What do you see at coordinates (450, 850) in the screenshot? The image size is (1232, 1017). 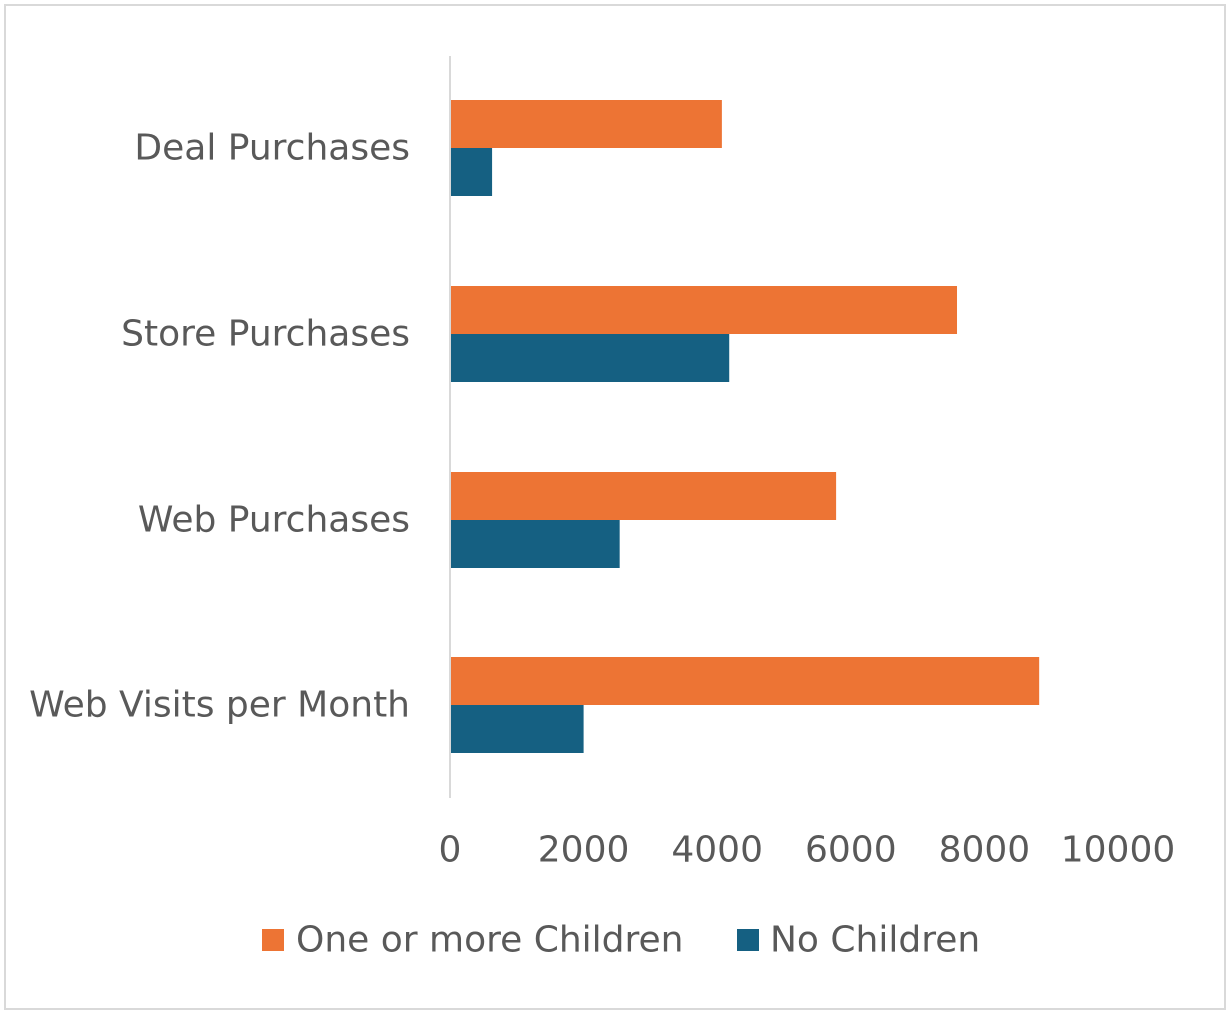 I see `x-tick-label-0: 0` at bounding box center [450, 850].